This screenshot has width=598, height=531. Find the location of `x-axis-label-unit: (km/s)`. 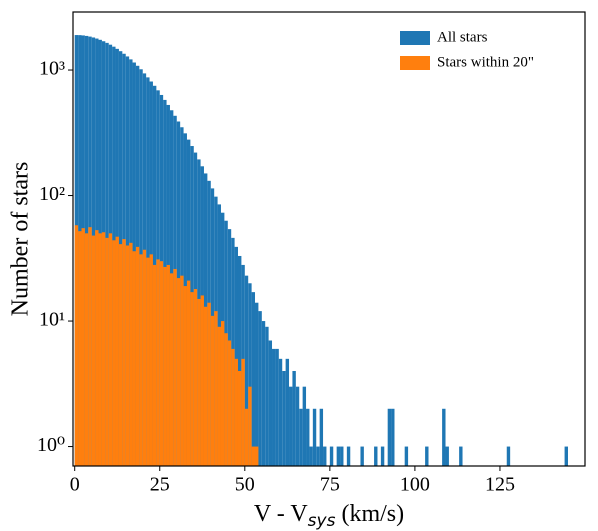

x-axis-label-unit: (km/s) is located at coordinates (369, 514).